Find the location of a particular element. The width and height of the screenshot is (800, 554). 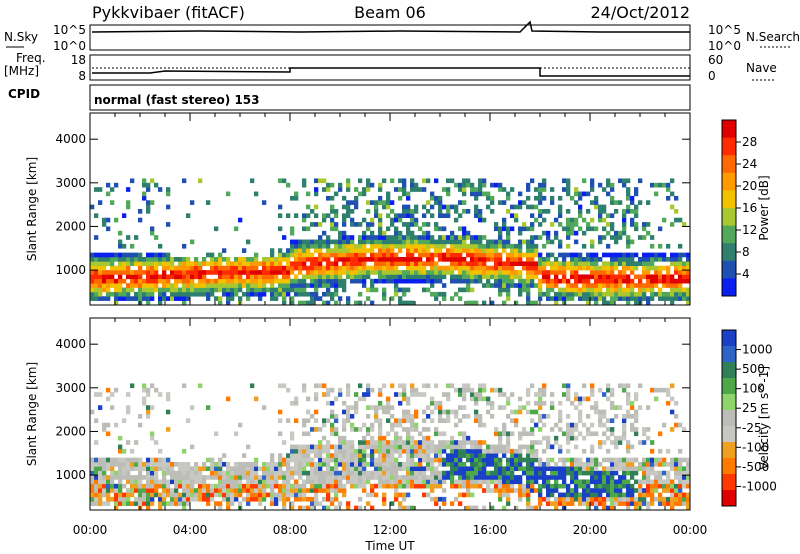

nave-label: Nave is located at coordinates (761, 68).